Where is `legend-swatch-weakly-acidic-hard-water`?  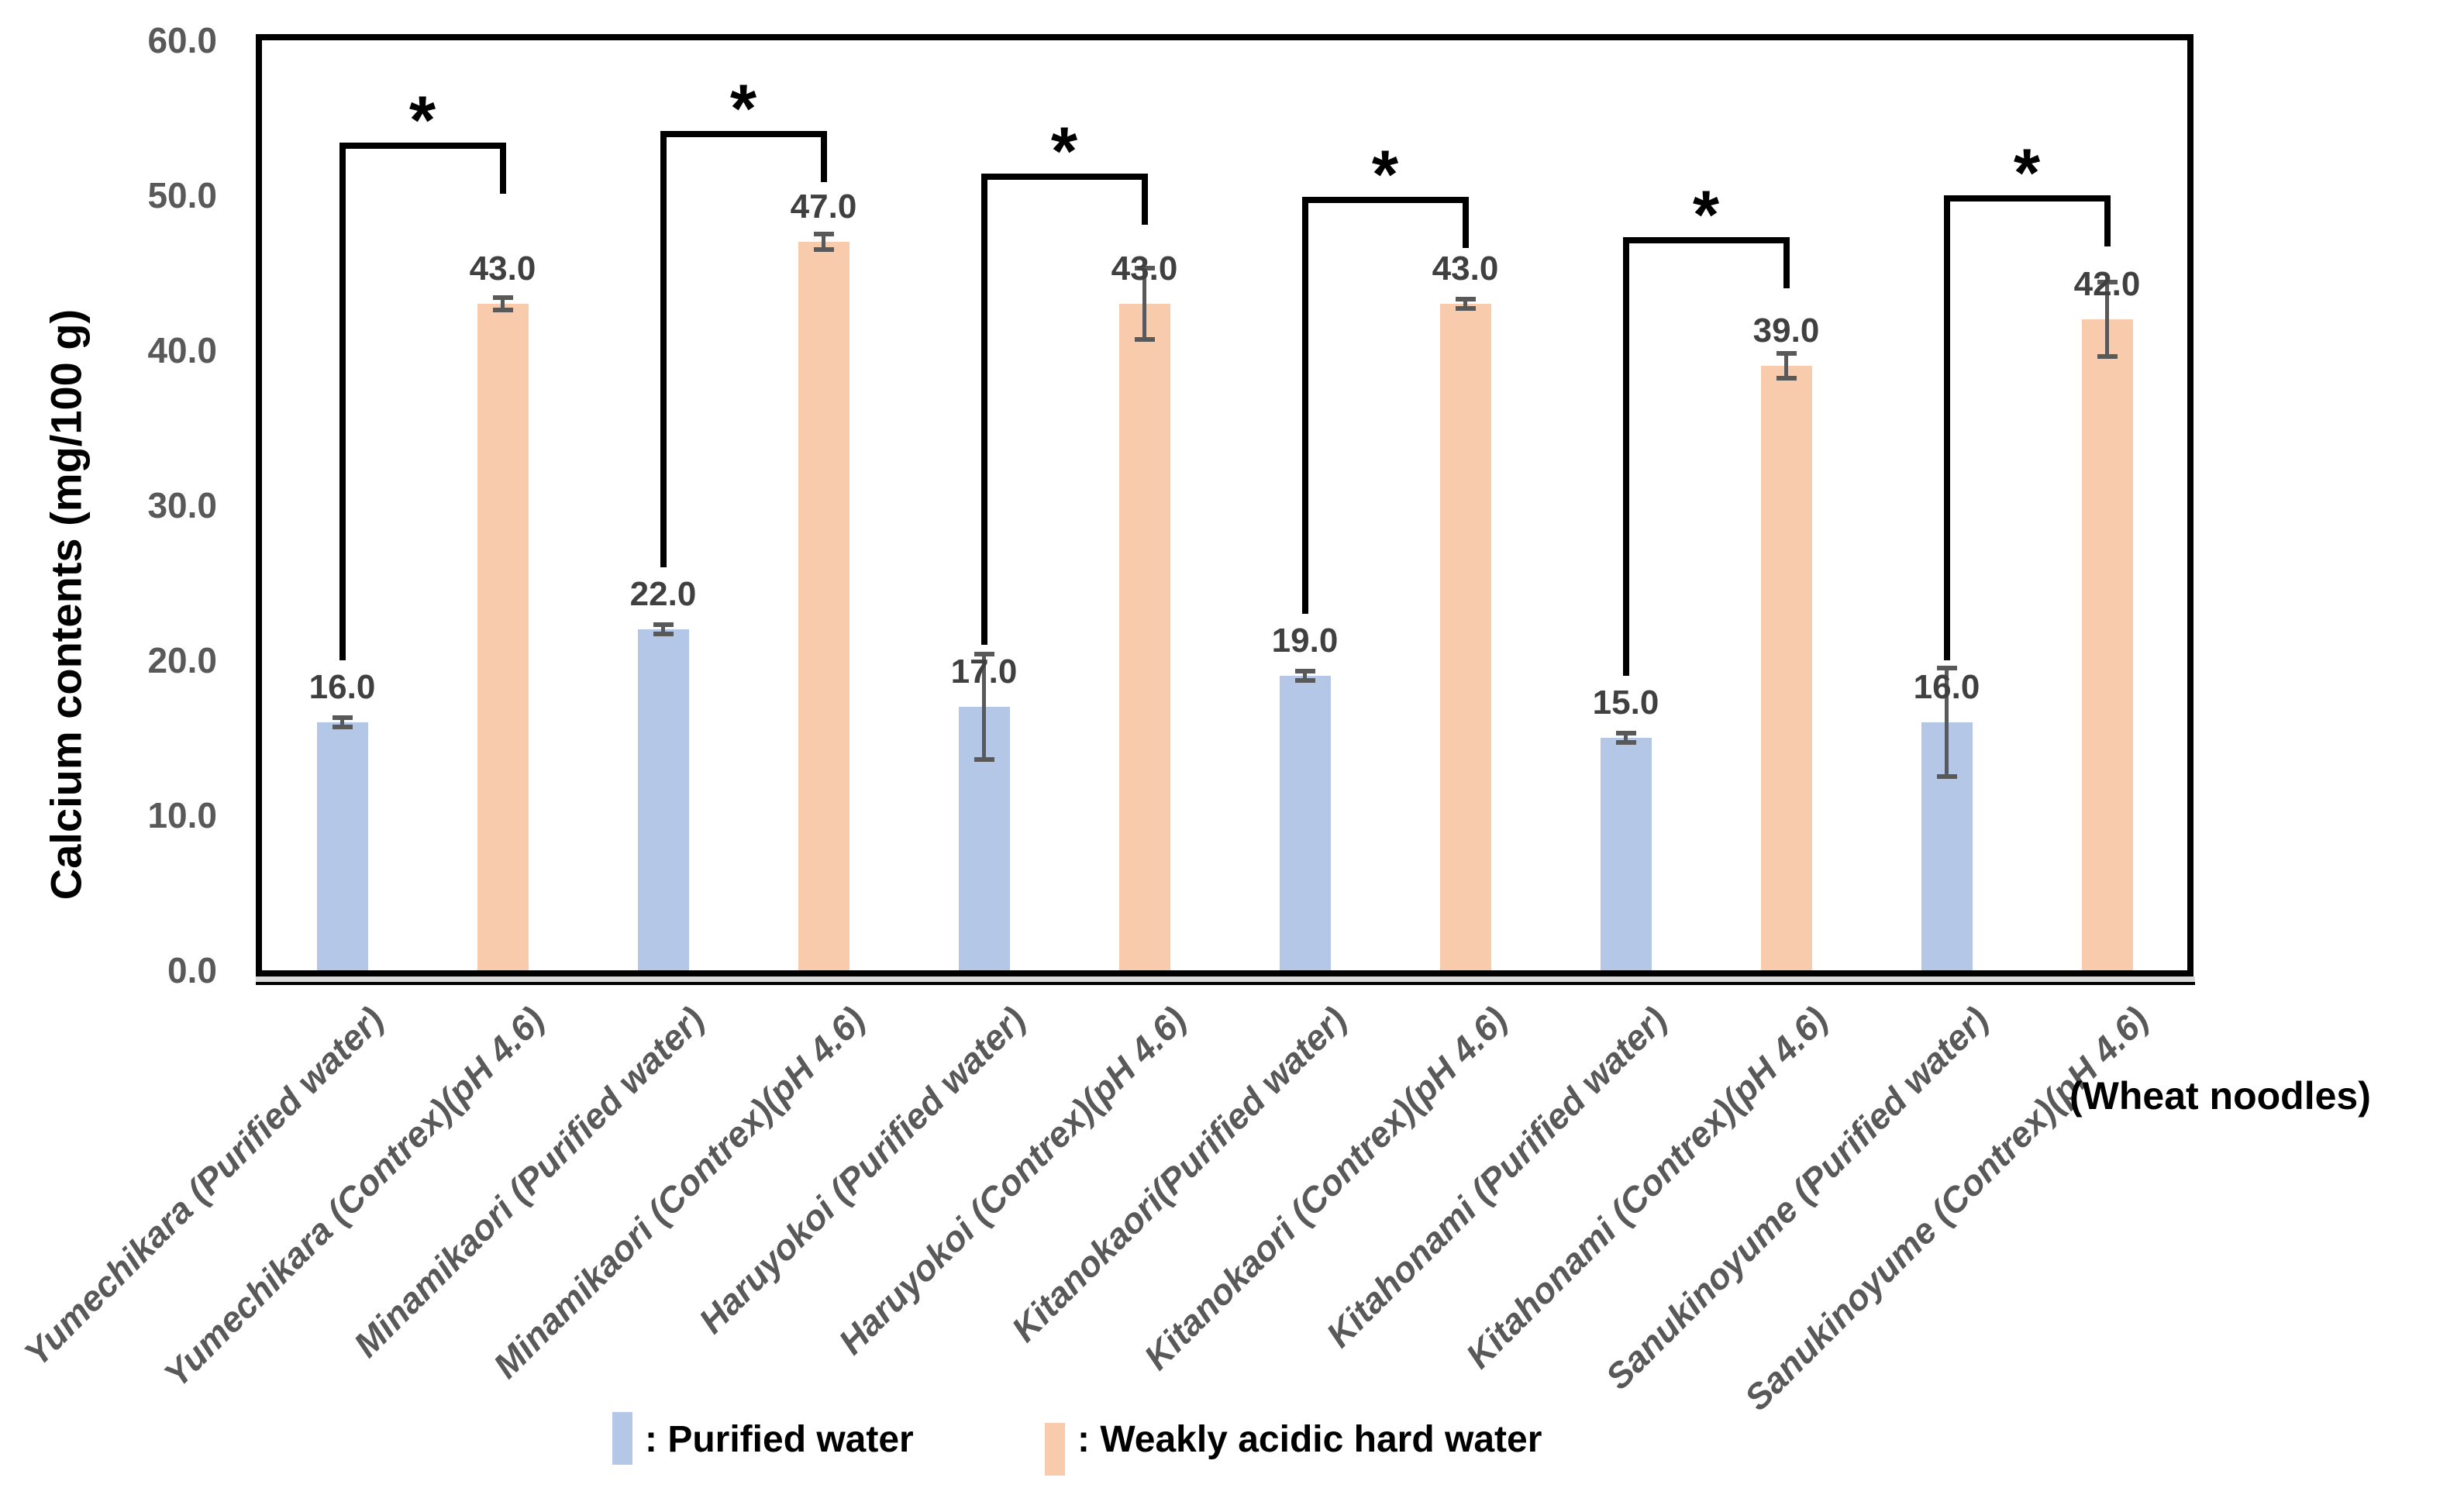
legend-swatch-weakly-acidic-hard-water is located at coordinates (1055, 1449).